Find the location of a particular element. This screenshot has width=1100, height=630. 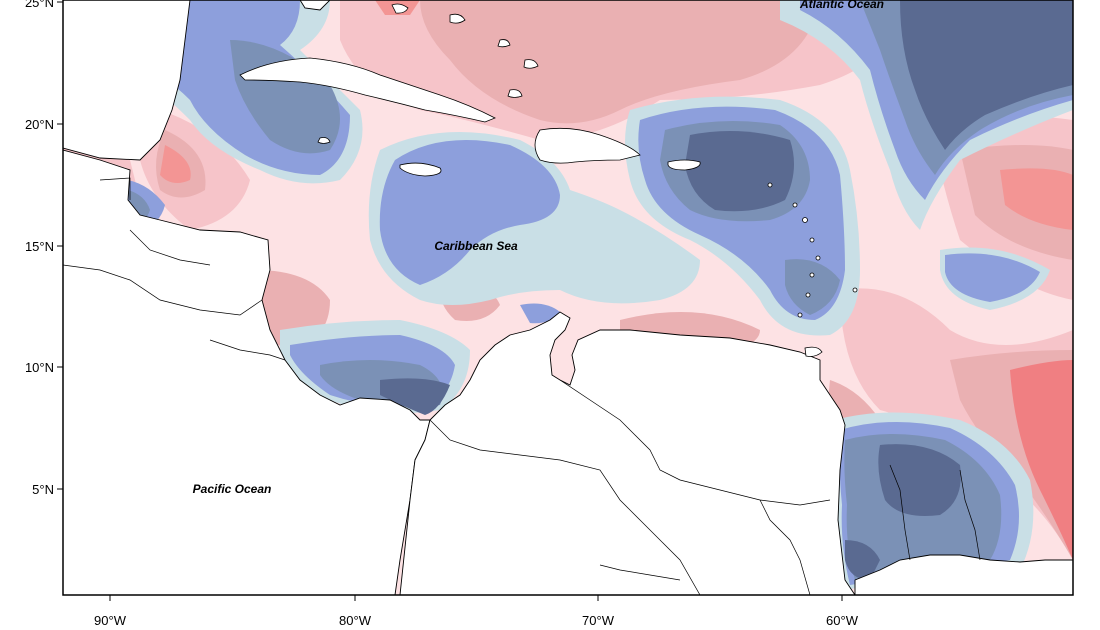

lat-tick-15: 15°N is located at coordinates (39, 246).